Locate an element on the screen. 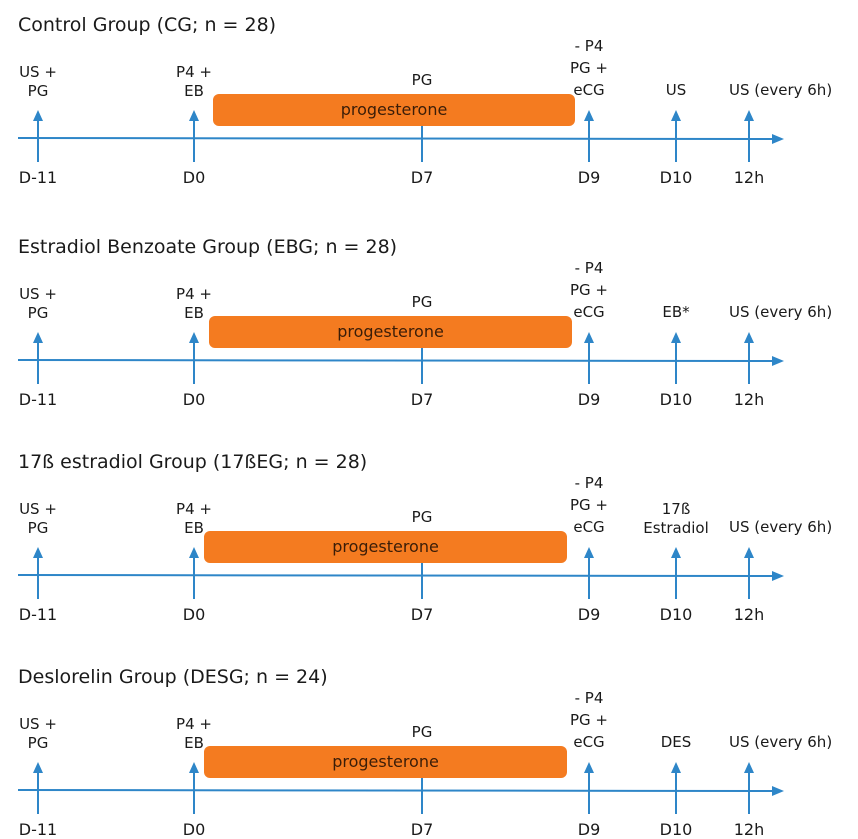  event-label: Estradiol is located at coordinates (676, 528).